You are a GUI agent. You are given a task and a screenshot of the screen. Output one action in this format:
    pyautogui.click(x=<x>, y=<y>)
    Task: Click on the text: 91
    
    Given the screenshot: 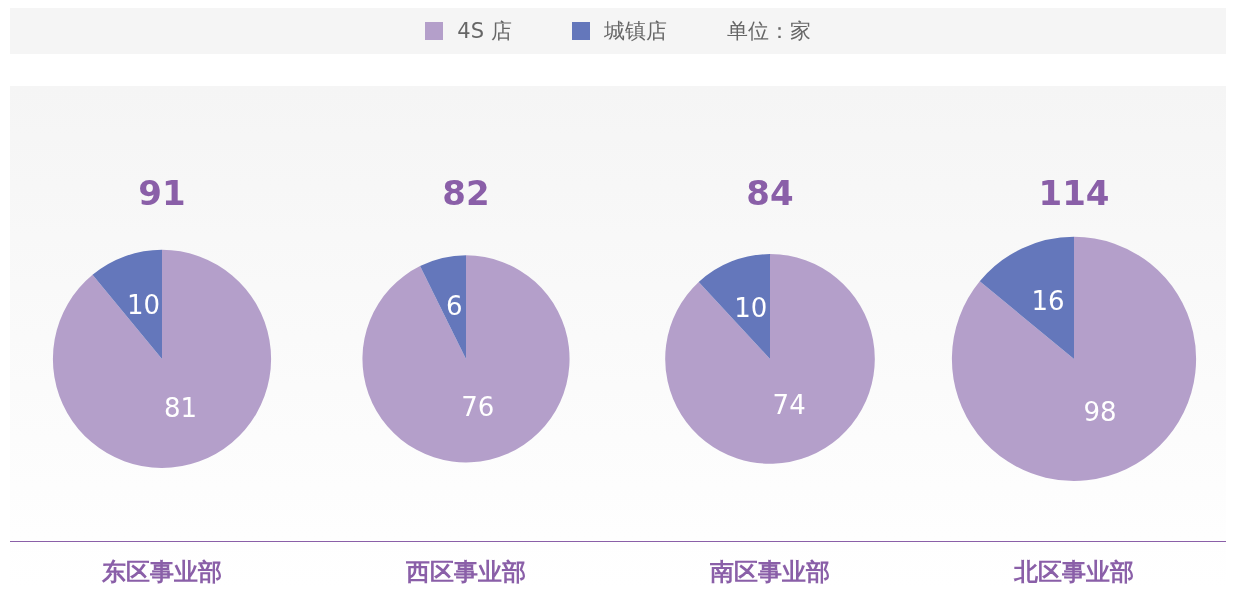 What is the action you would take?
    pyautogui.click(x=162, y=193)
    